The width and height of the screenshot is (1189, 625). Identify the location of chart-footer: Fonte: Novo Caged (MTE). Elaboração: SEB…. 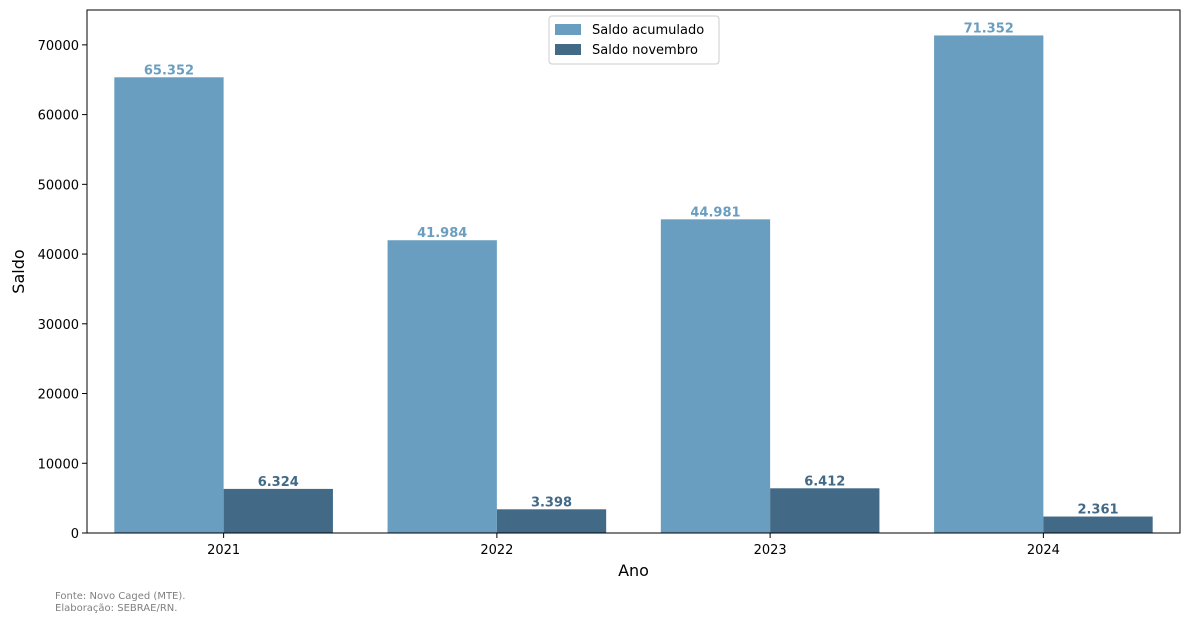
(120, 603).